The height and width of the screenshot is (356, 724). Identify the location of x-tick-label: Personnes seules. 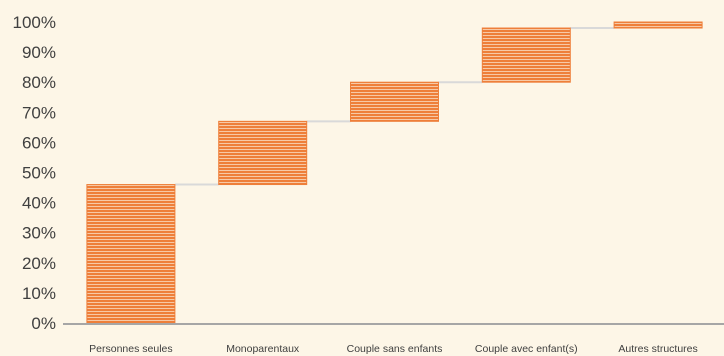
(130, 349).